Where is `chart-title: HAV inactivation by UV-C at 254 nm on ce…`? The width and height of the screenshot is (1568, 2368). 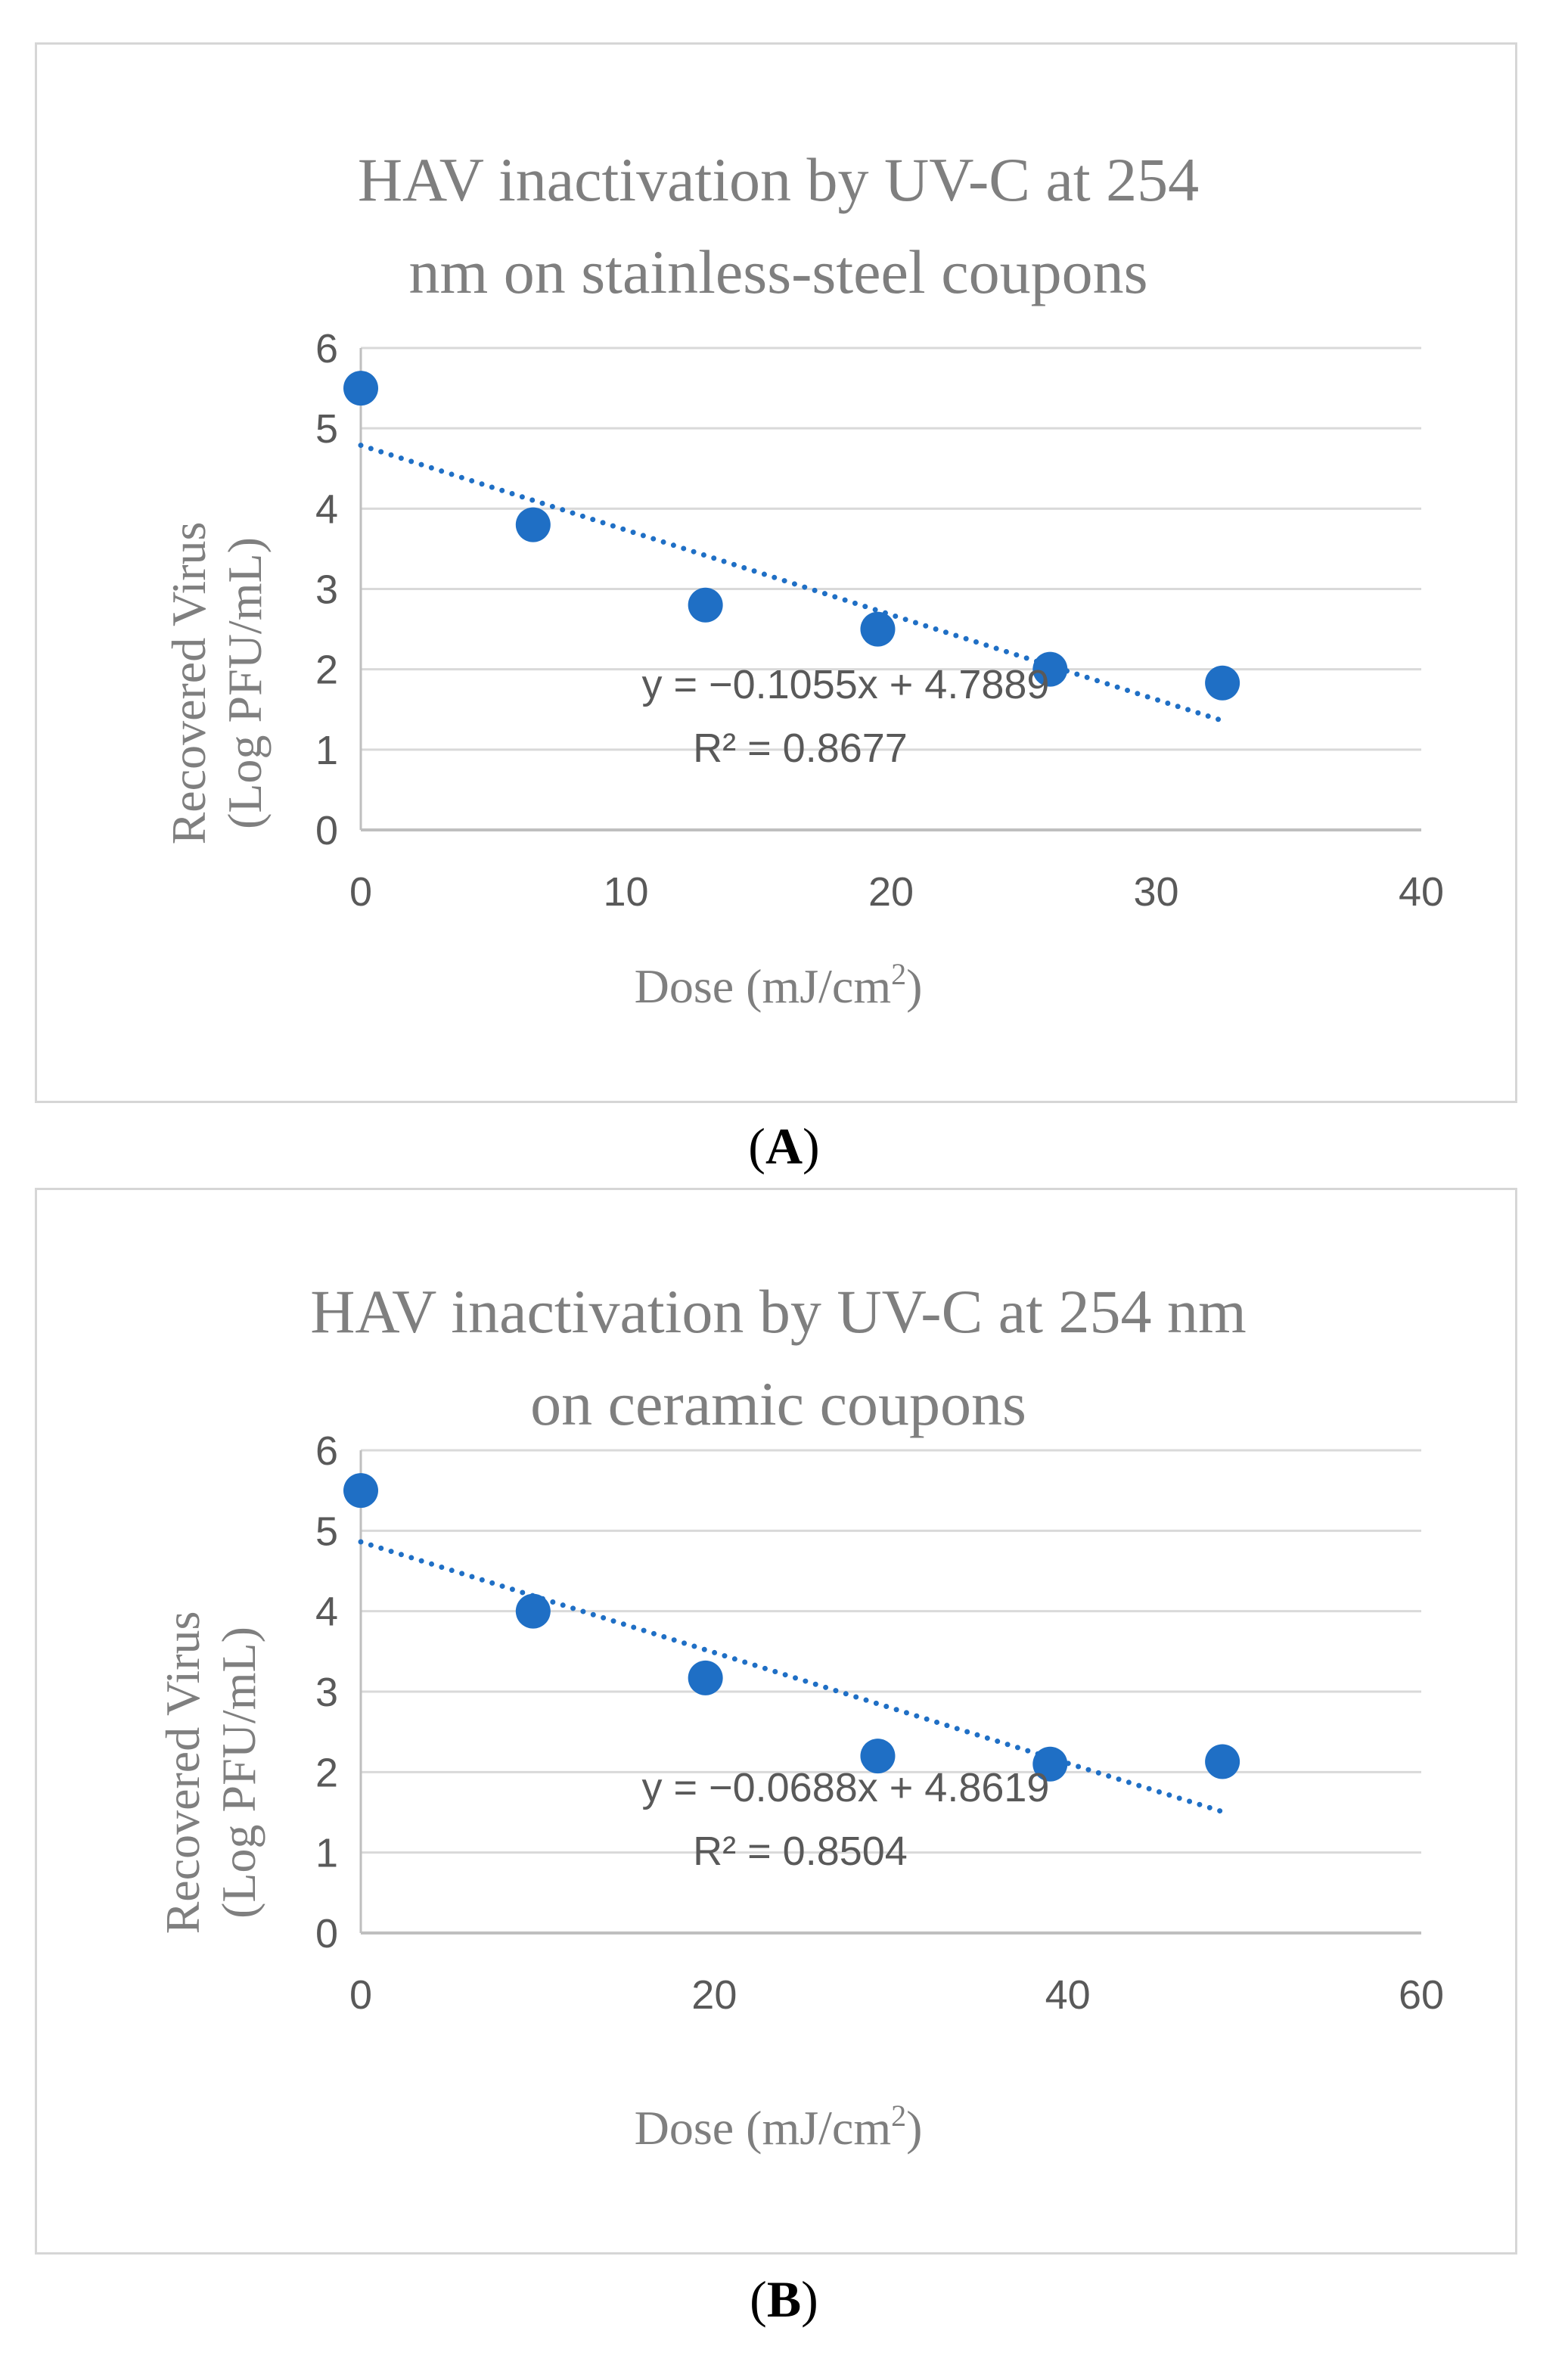
chart-title: HAV inactivation by UV-C at 254 nm on ce… is located at coordinates (779, 1358).